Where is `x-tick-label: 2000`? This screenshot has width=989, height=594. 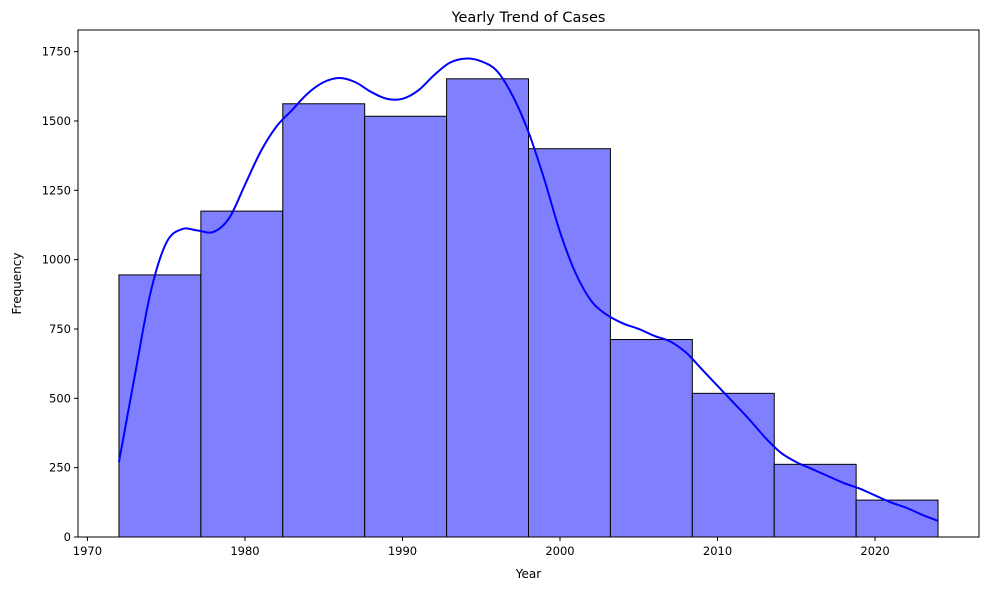
x-tick-label: 2000 is located at coordinates (559, 551).